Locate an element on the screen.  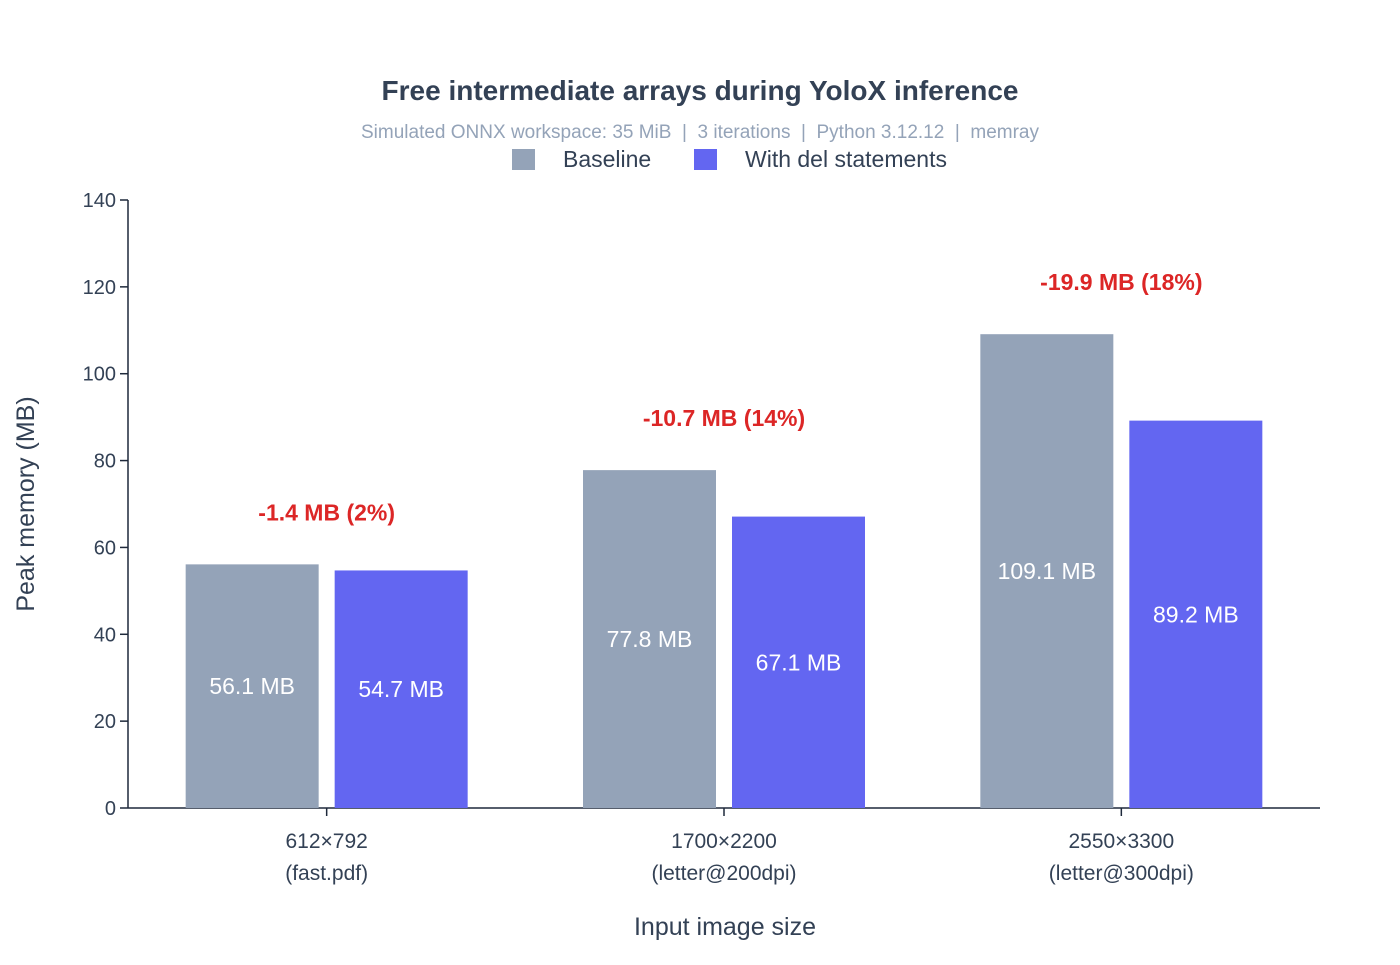
x-tick-label: 612×792 is located at coordinates (326, 841).